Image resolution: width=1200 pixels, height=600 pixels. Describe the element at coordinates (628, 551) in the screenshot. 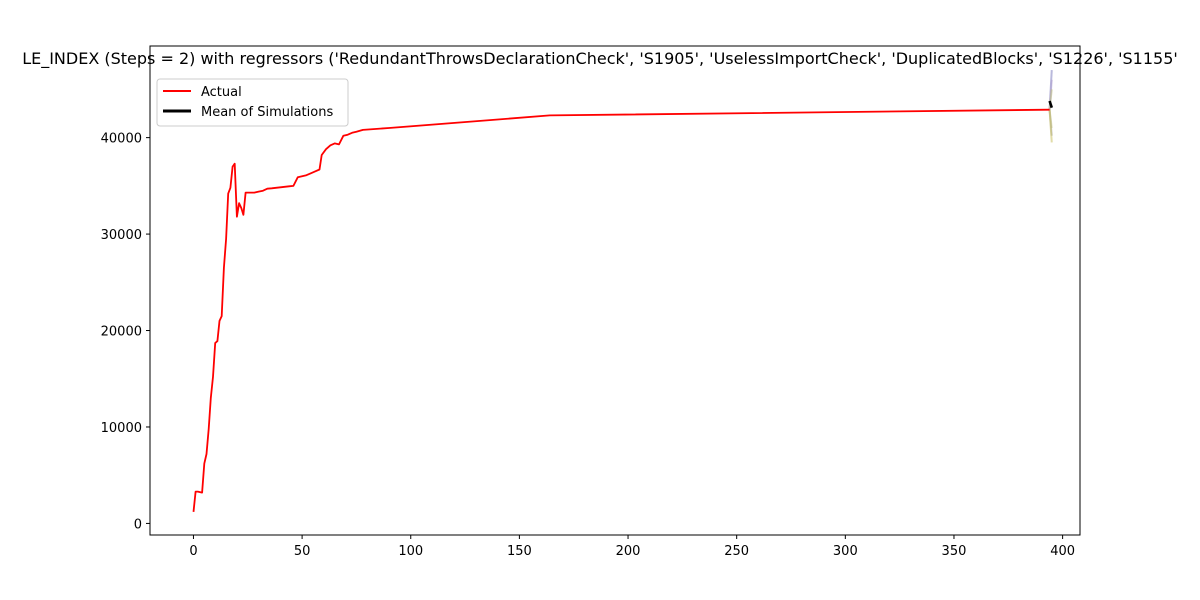

I see `x-tick-label: 200` at that location.